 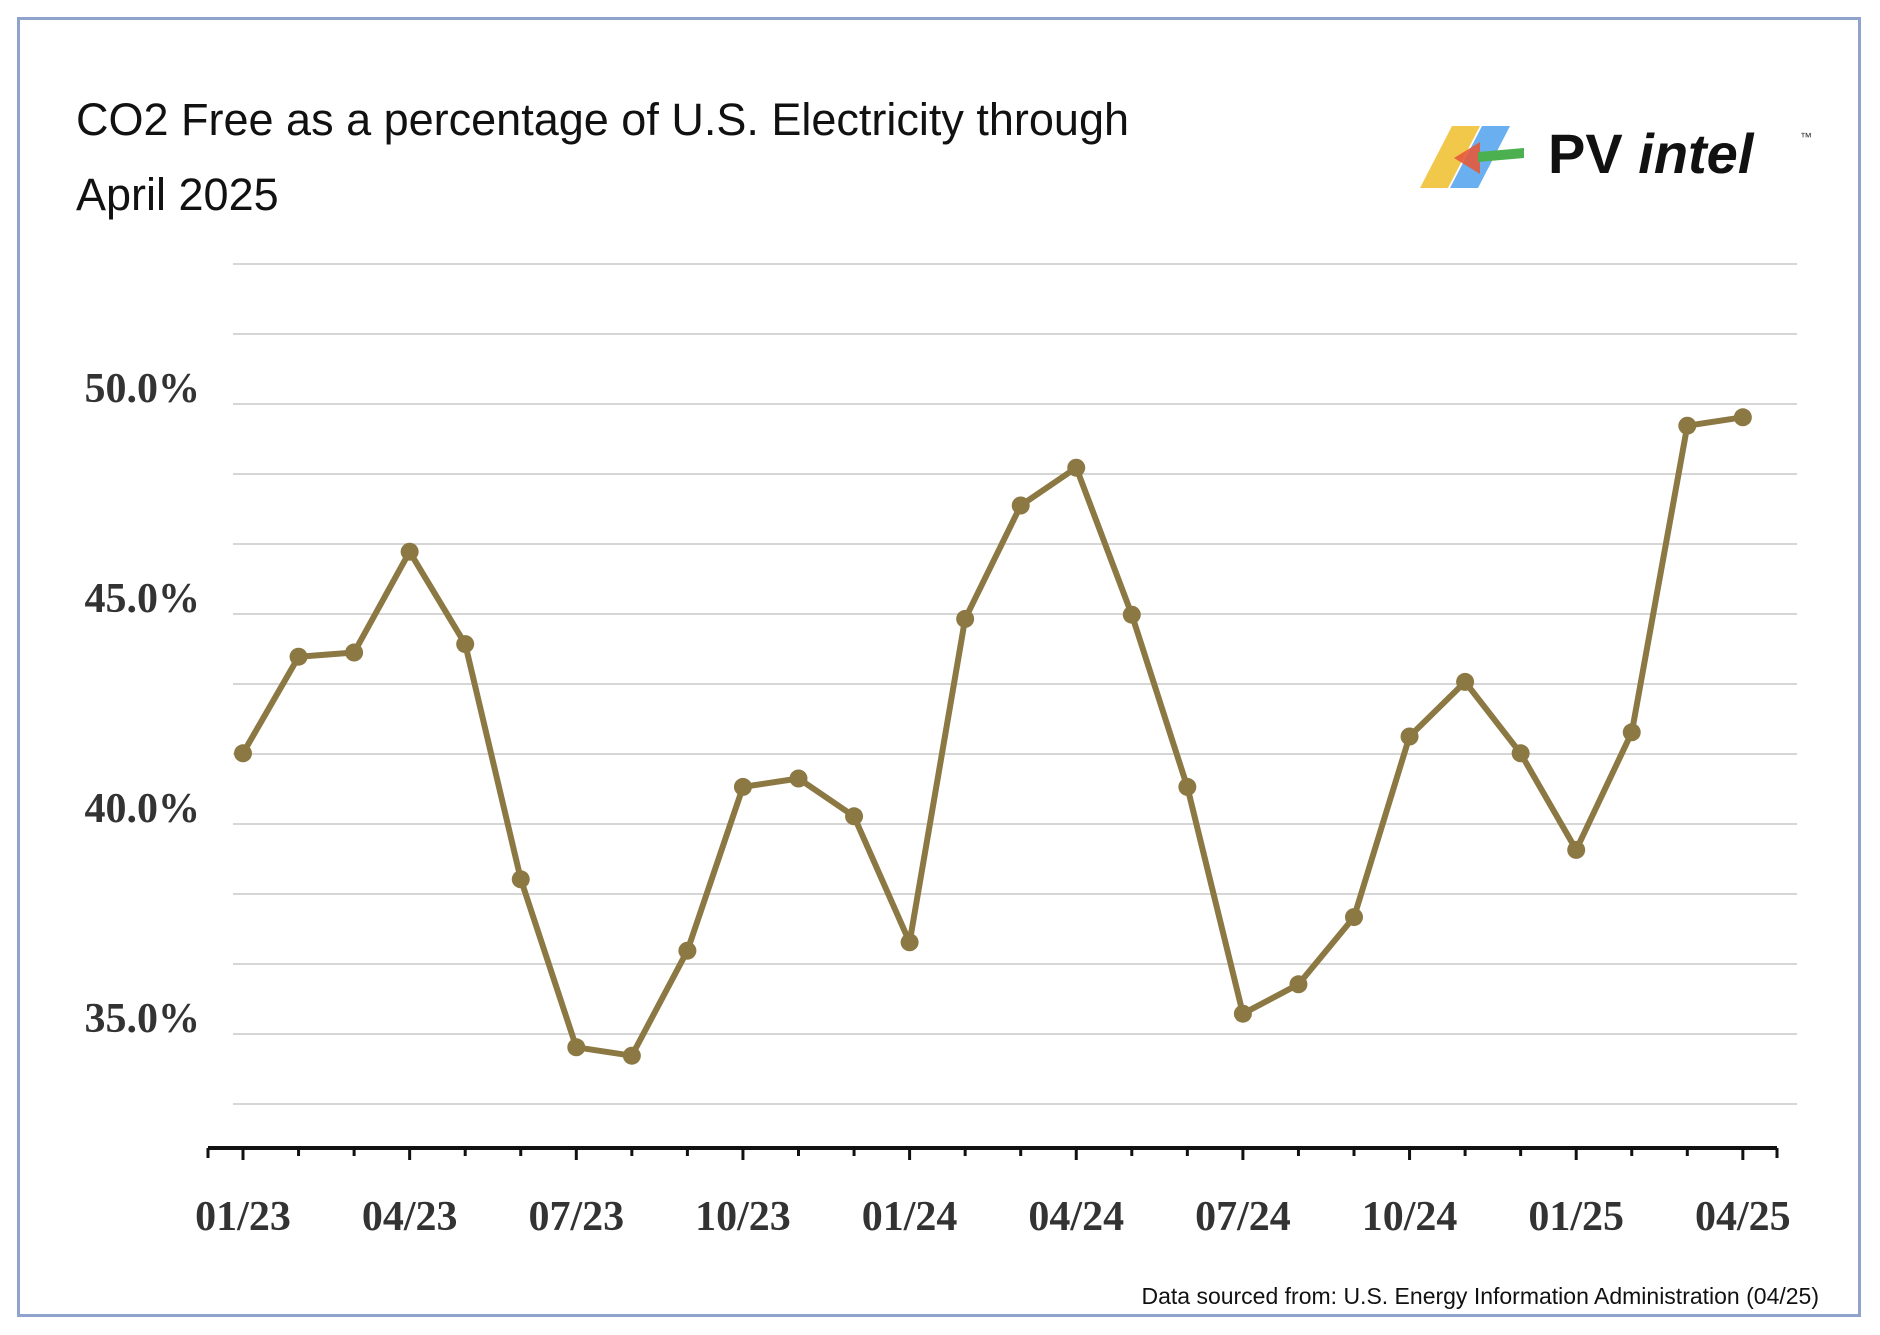 What do you see at coordinates (1806, 137) in the screenshot?
I see `trademark-symbol: ™` at bounding box center [1806, 137].